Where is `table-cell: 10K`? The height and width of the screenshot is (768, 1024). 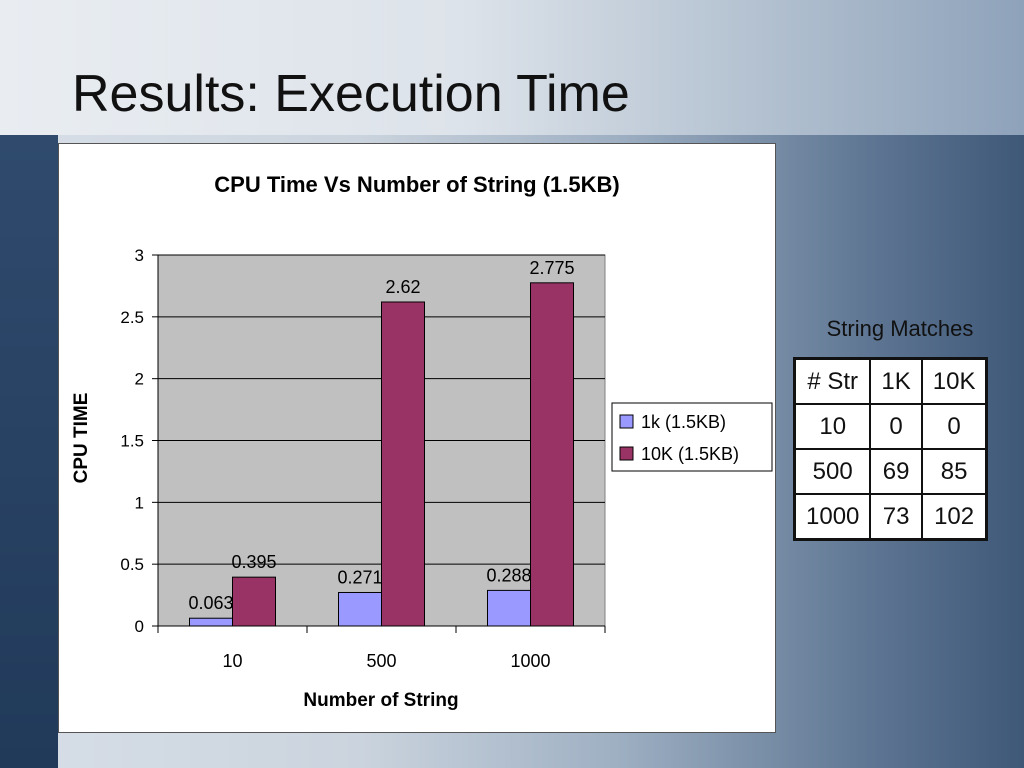
table-cell: 10K is located at coordinates (954, 381).